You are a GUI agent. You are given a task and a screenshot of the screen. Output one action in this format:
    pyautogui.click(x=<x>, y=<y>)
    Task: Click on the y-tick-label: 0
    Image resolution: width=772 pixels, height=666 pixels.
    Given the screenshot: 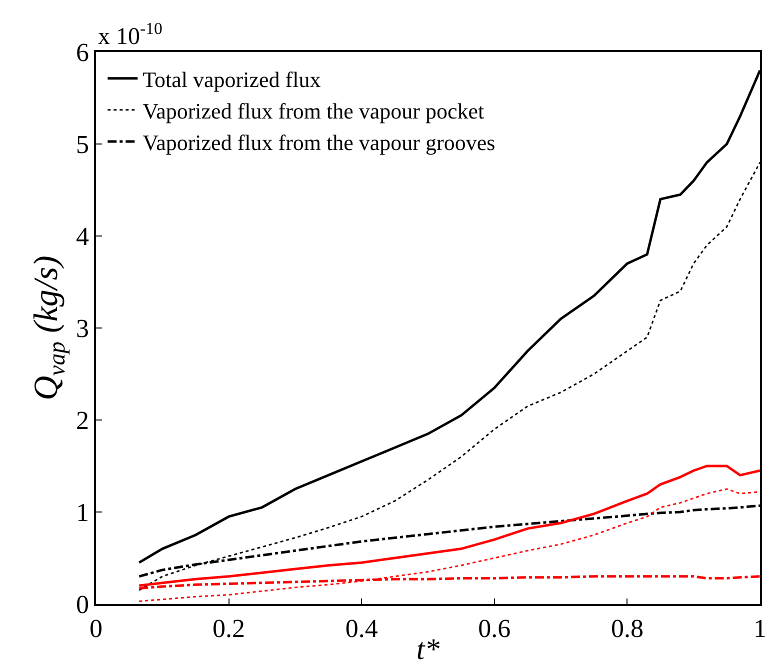 What is the action you would take?
    pyautogui.click(x=83, y=605)
    